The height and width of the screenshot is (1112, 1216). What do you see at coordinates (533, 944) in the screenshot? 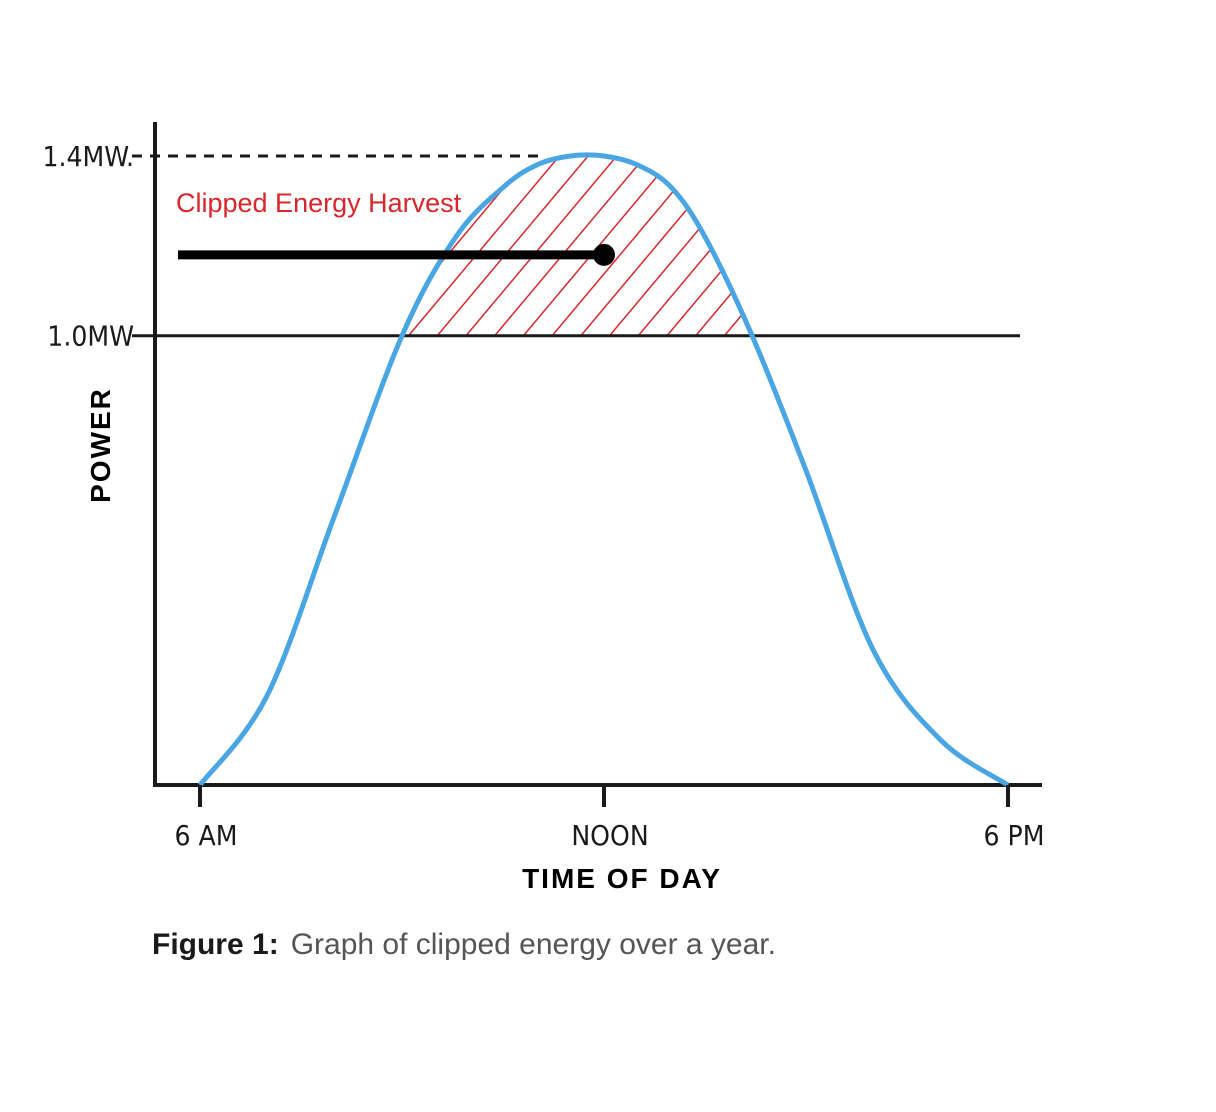
I see `caption-text: Graph of clipped energy over a year.` at bounding box center [533, 944].